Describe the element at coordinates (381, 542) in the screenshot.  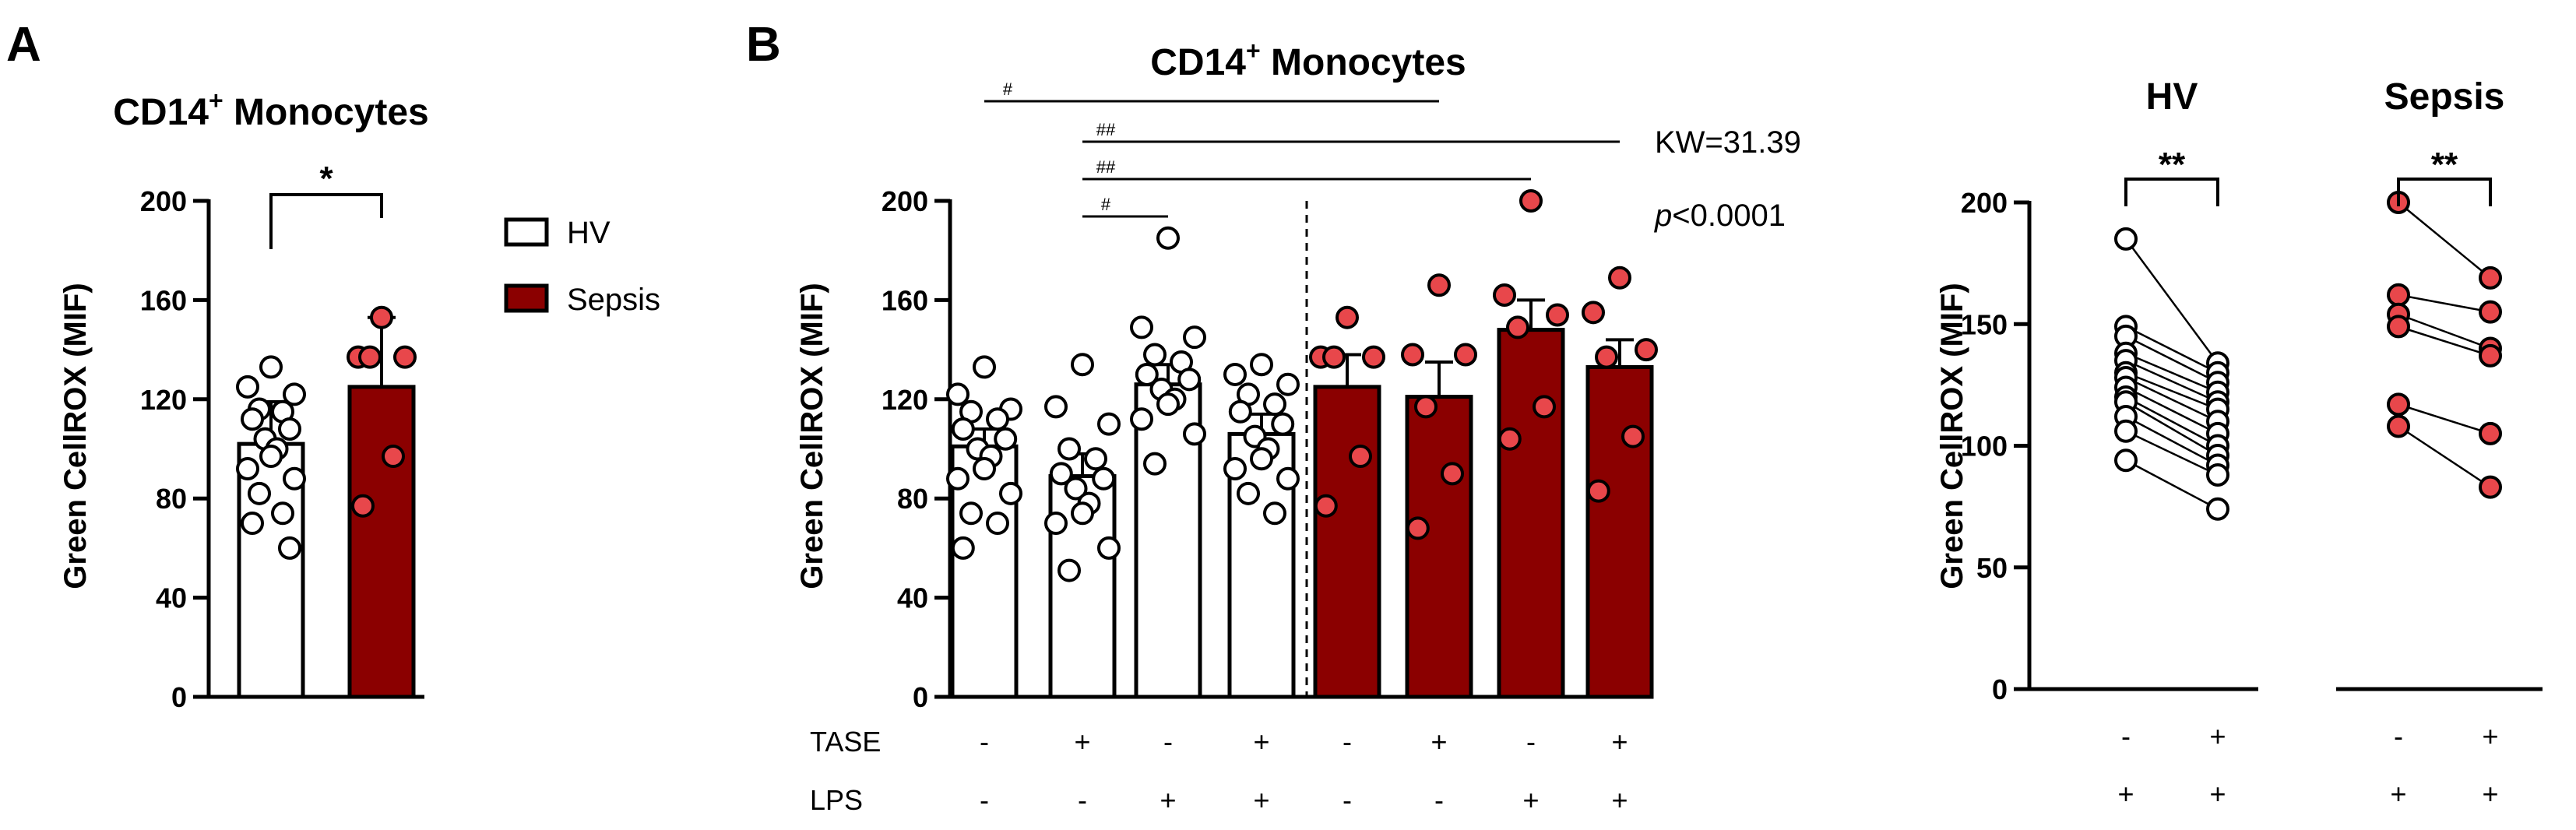
I see `panel-a-sepsis-bar` at that location.